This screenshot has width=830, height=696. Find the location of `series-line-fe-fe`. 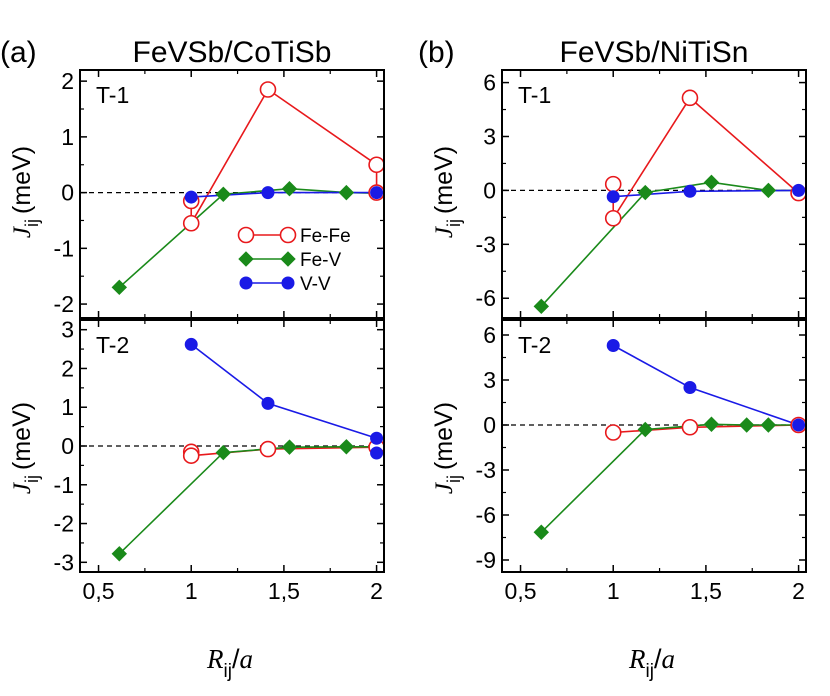

series-line-fe-fe is located at coordinates (284, 156).